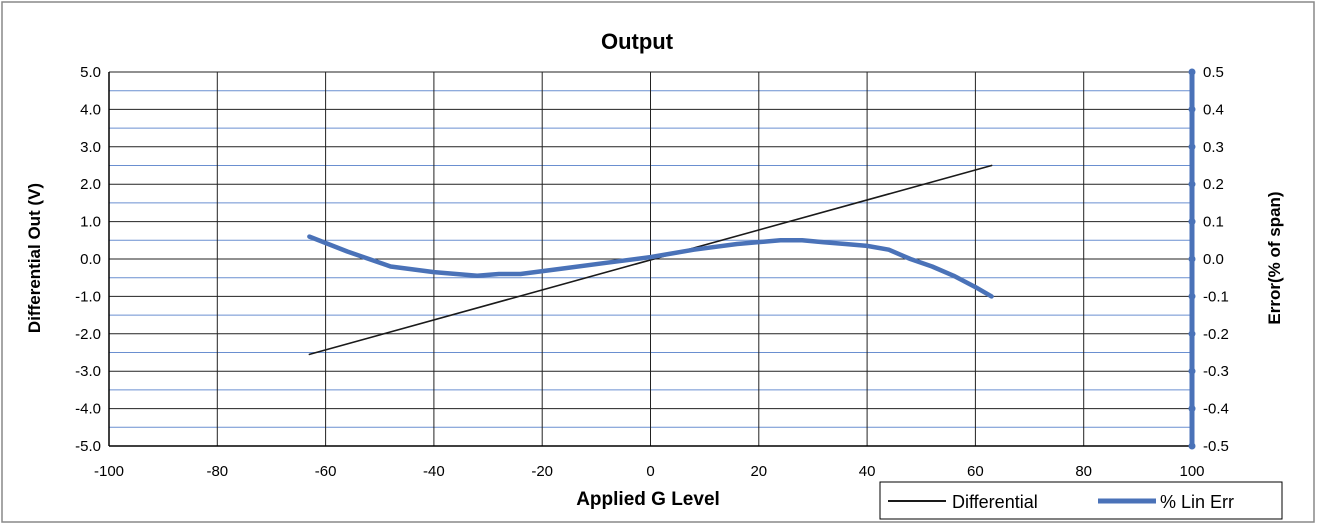  I want to click on x-tick-label: 60, so click(975, 471).